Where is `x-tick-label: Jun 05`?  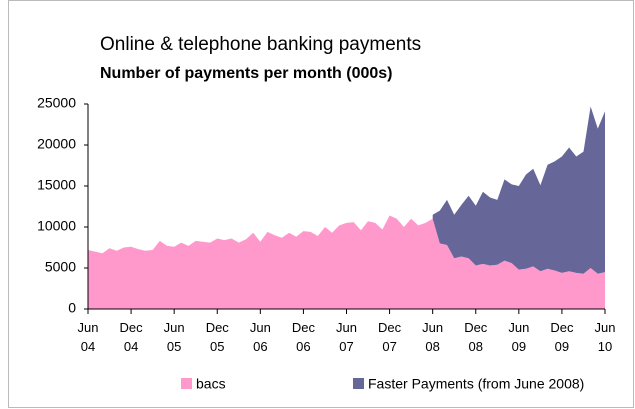 x-tick-label: Jun 05 is located at coordinates (174, 337).